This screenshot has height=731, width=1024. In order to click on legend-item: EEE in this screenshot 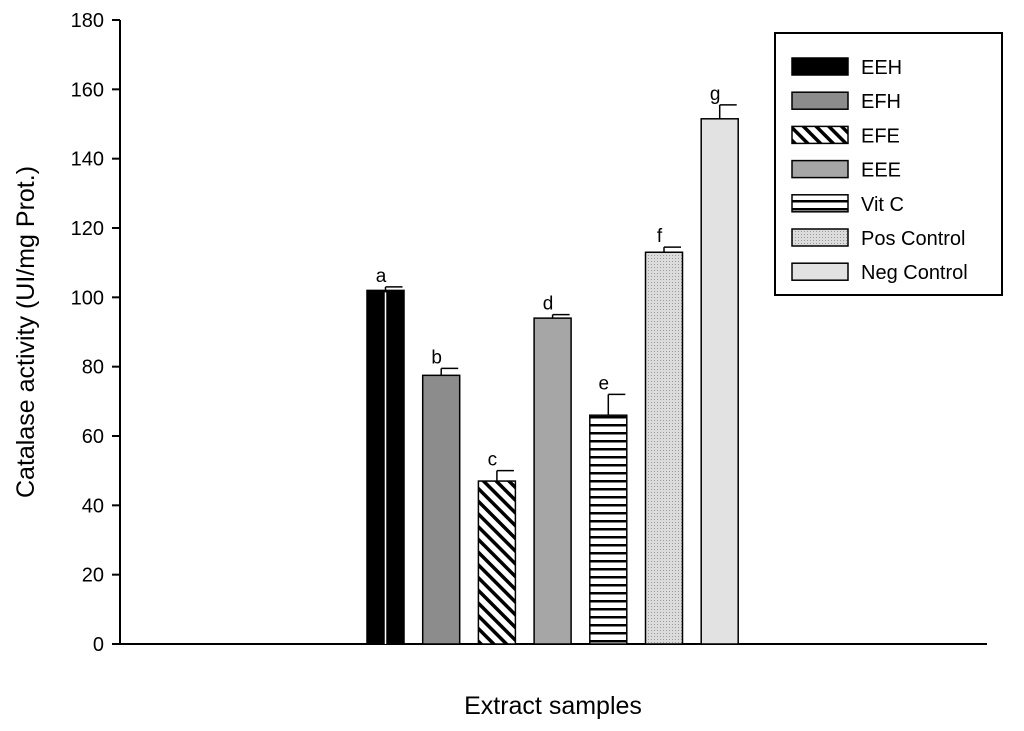, I will do `click(846, 170)`.